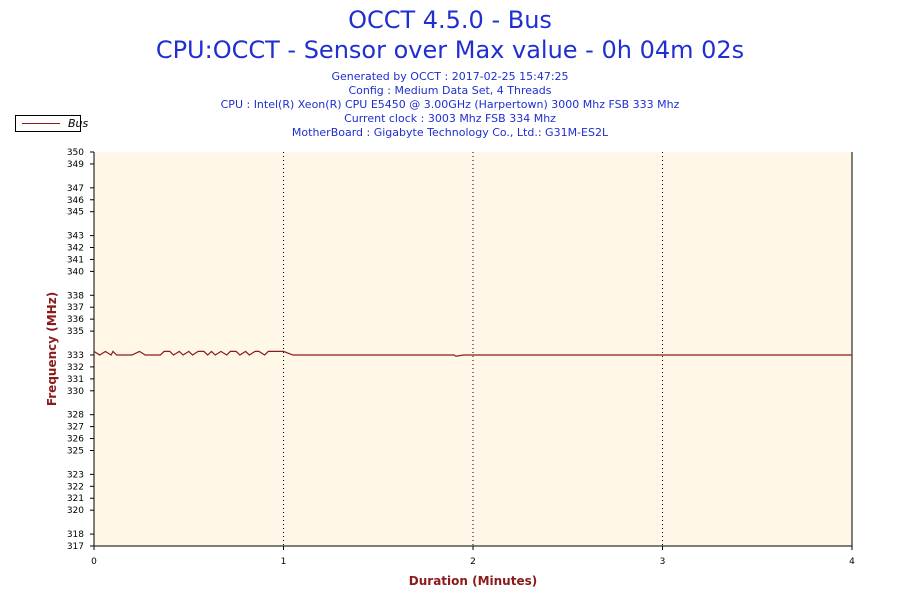  Describe the element at coordinates (75, 499) in the screenshot. I see `y-tick-label: 321` at that location.